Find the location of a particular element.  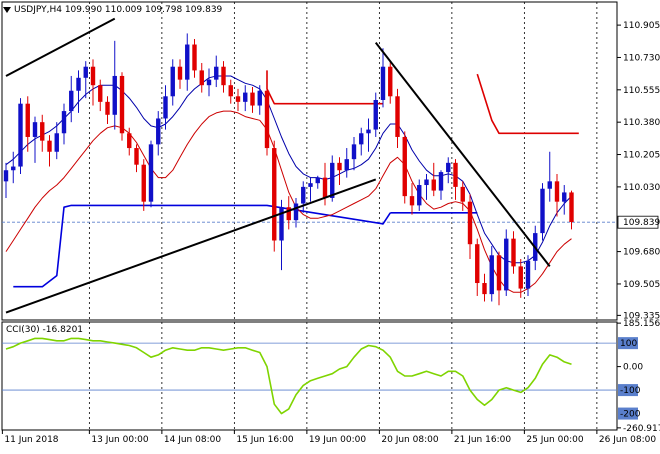

stop-line-blue is located at coordinates (202, 246).